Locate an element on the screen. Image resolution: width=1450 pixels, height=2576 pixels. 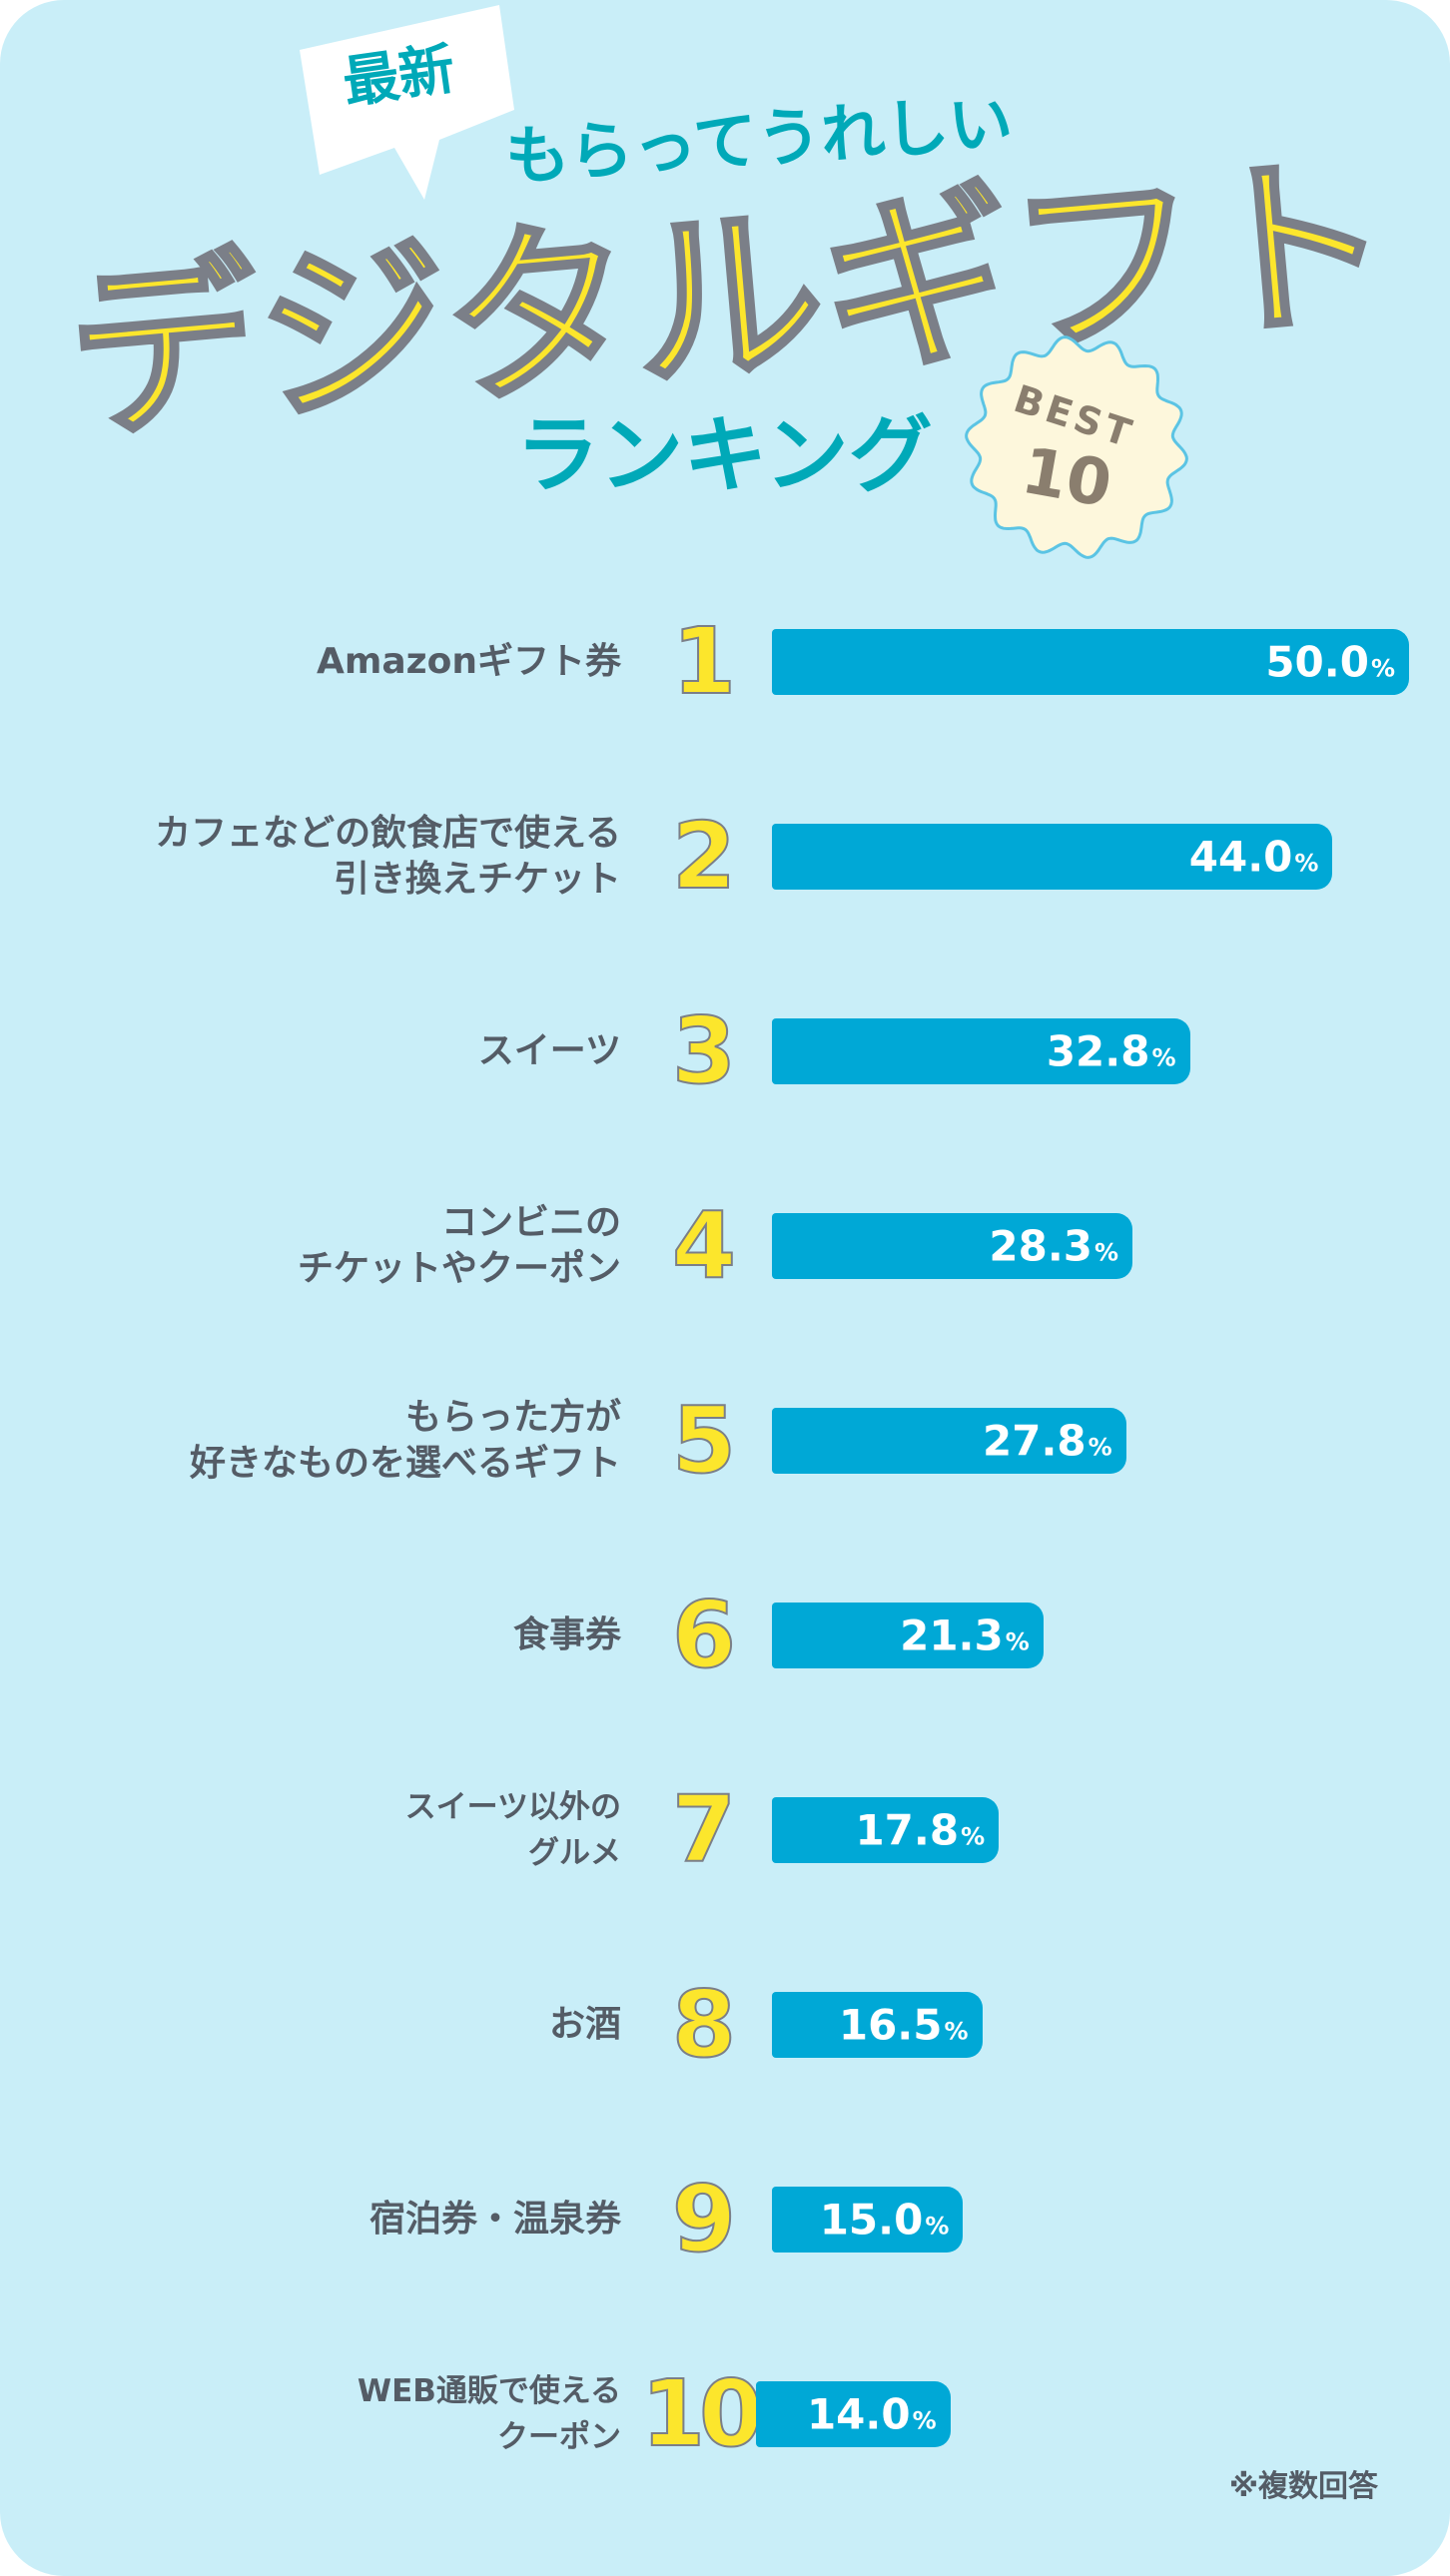
ranking-row: Amazonギフト券 1 50.0% is located at coordinates (725, 662).